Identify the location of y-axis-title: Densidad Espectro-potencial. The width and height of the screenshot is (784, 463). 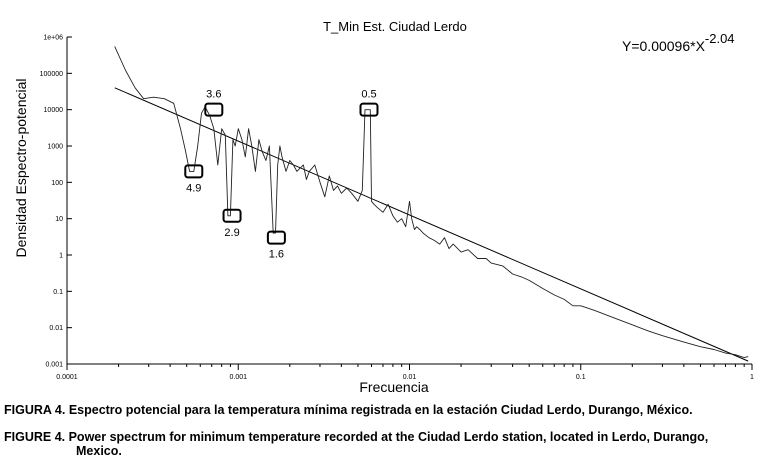
(21, 168).